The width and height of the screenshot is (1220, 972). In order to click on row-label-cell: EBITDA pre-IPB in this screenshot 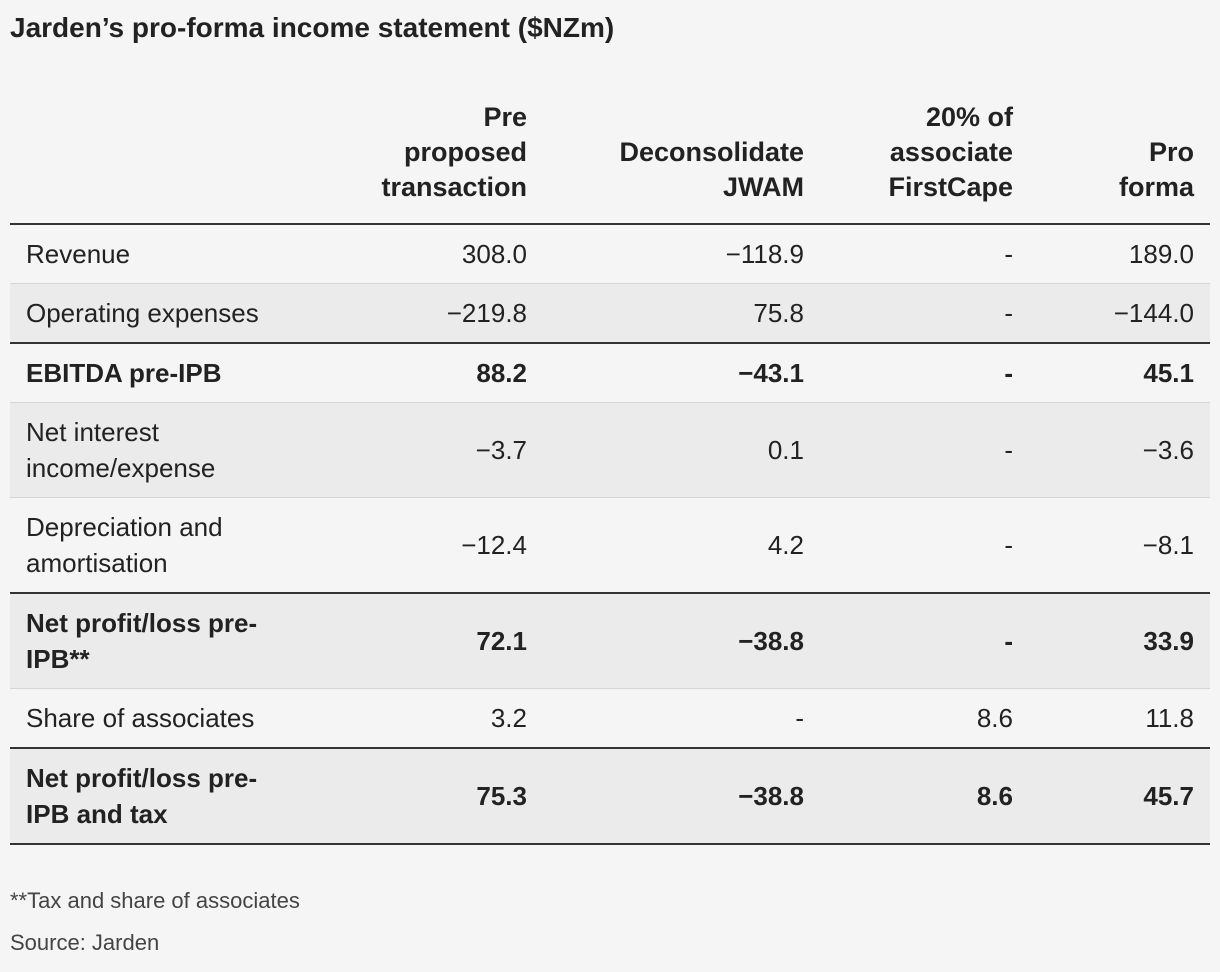, I will do `click(170, 372)`.